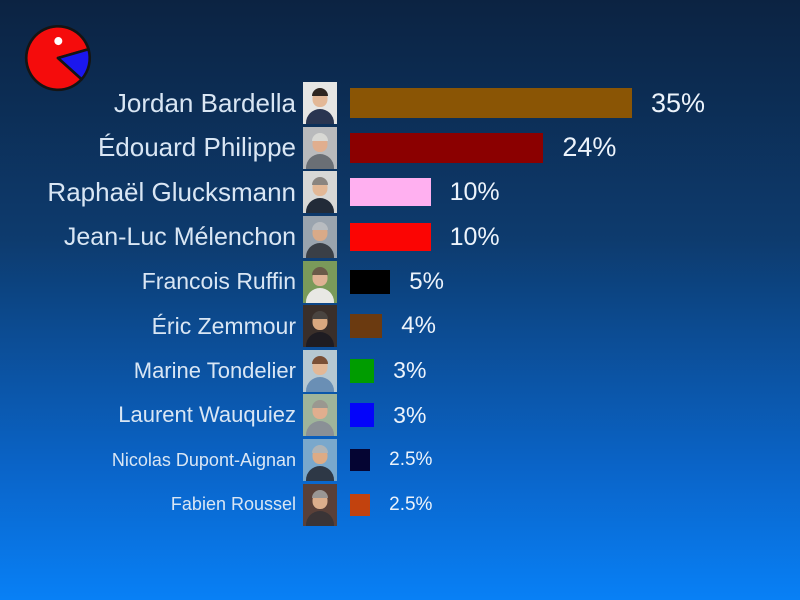 The height and width of the screenshot is (600, 800). Describe the element at coordinates (223, 325) in the screenshot. I see `candidate-name: Éric Zemmour` at that location.